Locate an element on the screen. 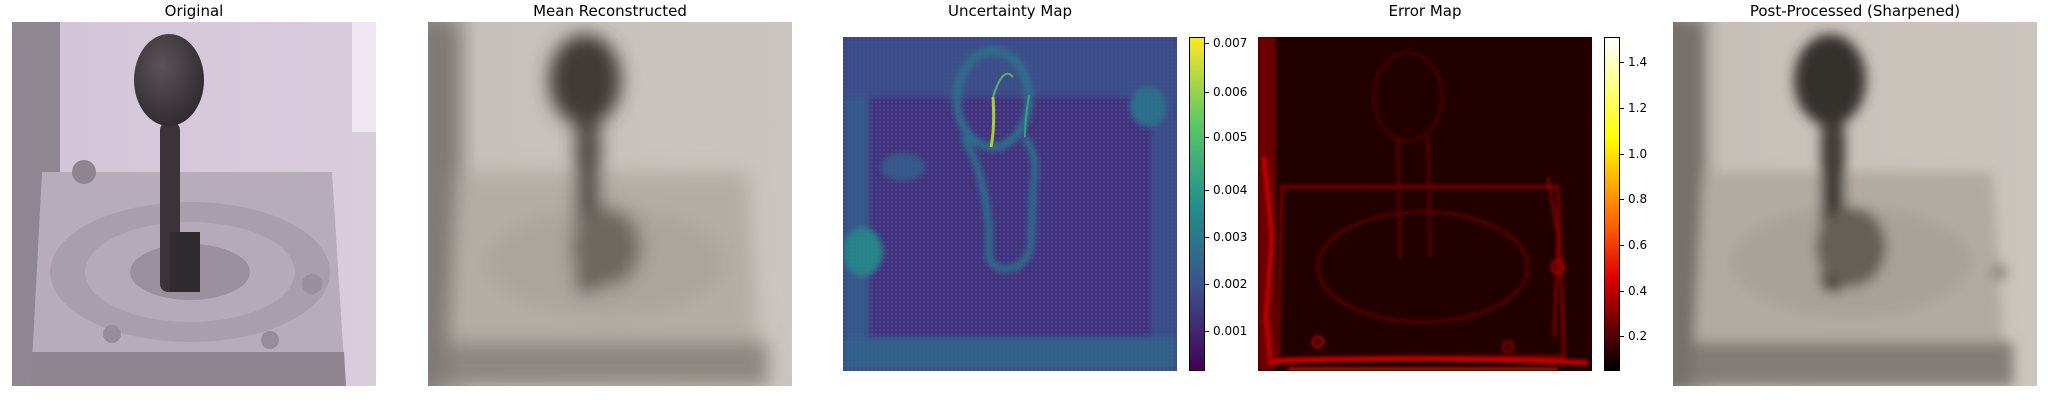 Image resolution: width=2048 pixels, height=410 pixels. error-tick: 0.2 is located at coordinates (1638, 336).